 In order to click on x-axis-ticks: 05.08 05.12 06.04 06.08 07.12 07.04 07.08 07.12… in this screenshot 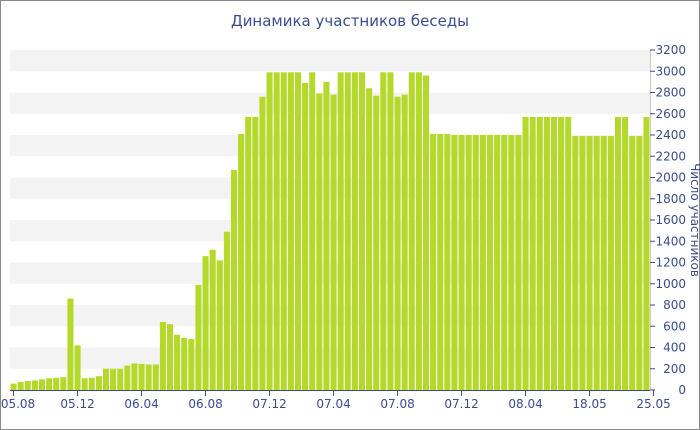, I will do `click(336, 400)`.